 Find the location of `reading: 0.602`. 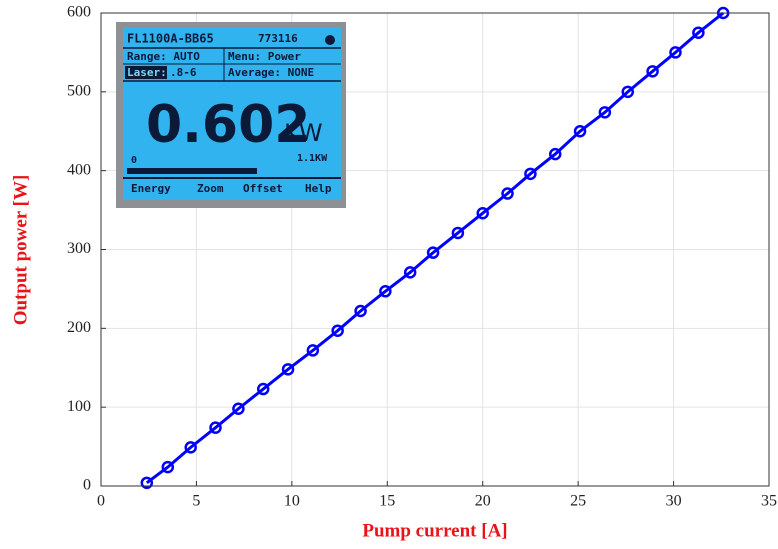

reading: 0.602 is located at coordinates (228, 125).